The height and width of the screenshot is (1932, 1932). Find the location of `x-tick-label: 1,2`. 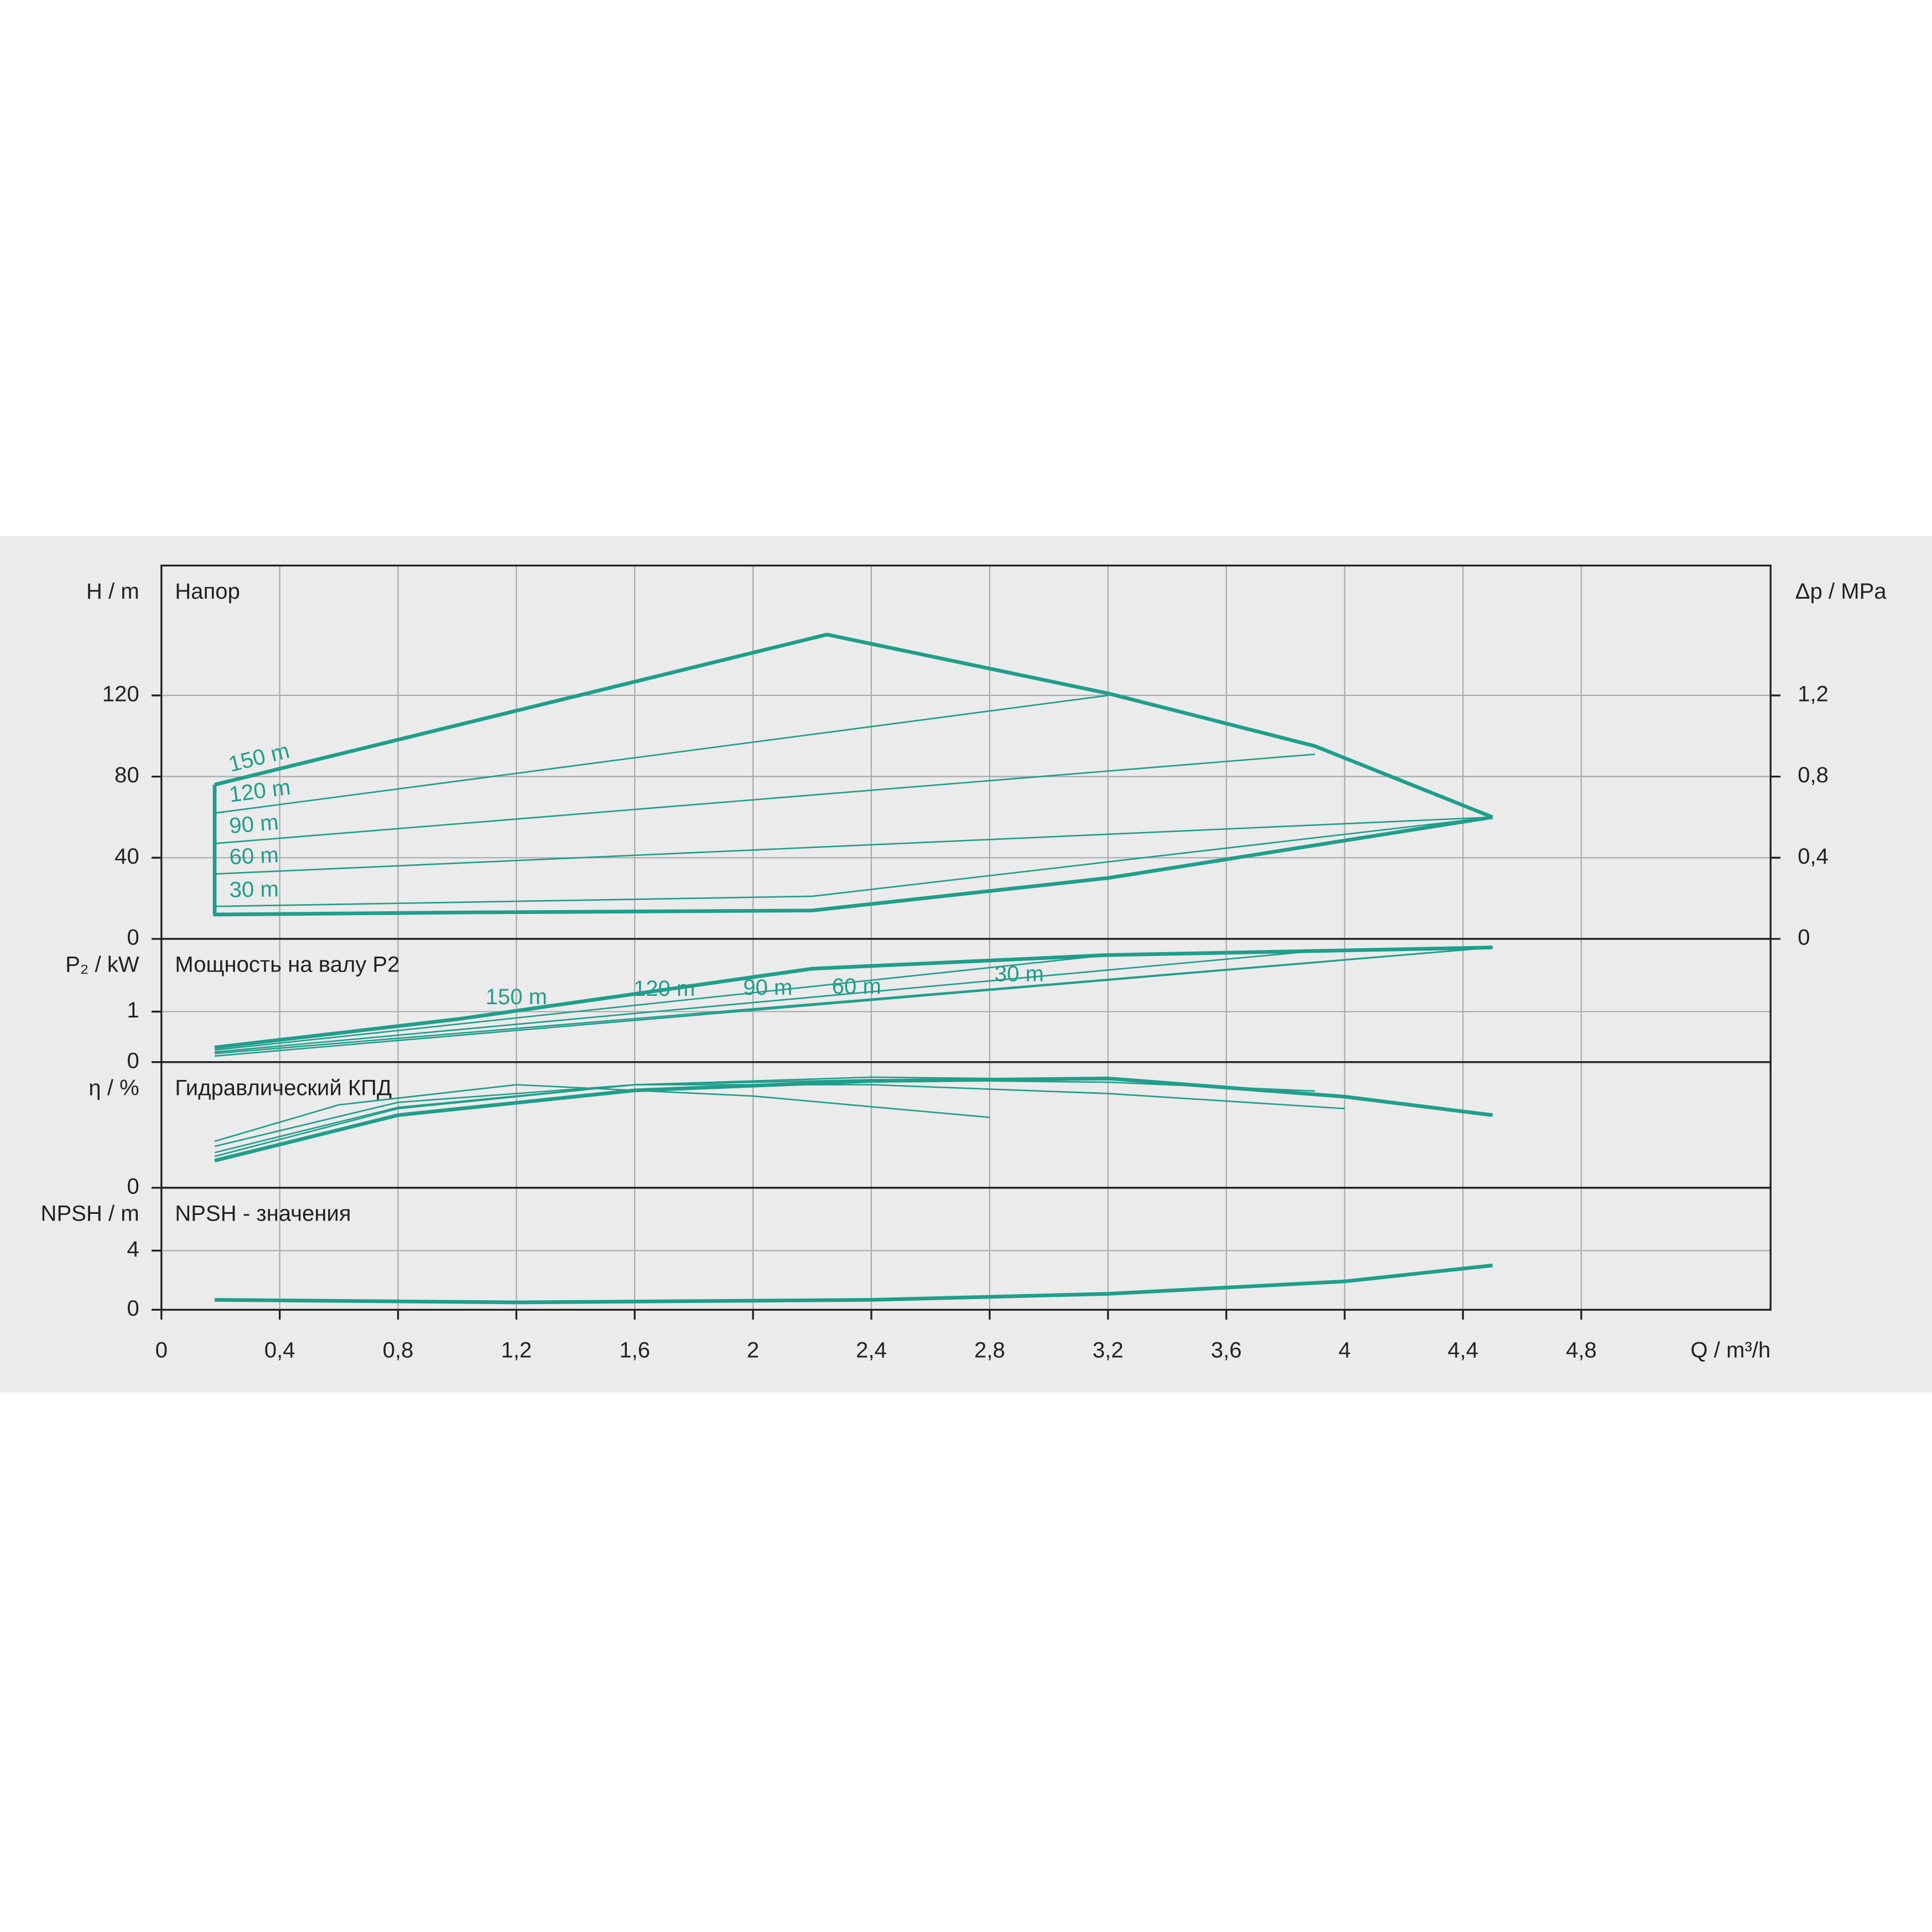

x-tick-label: 1,2 is located at coordinates (516, 1350).